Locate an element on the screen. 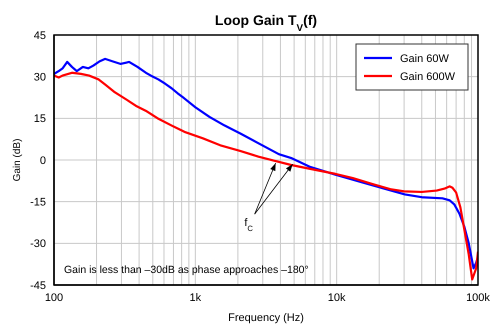  legend-label: Gain 600W is located at coordinates (428, 77).